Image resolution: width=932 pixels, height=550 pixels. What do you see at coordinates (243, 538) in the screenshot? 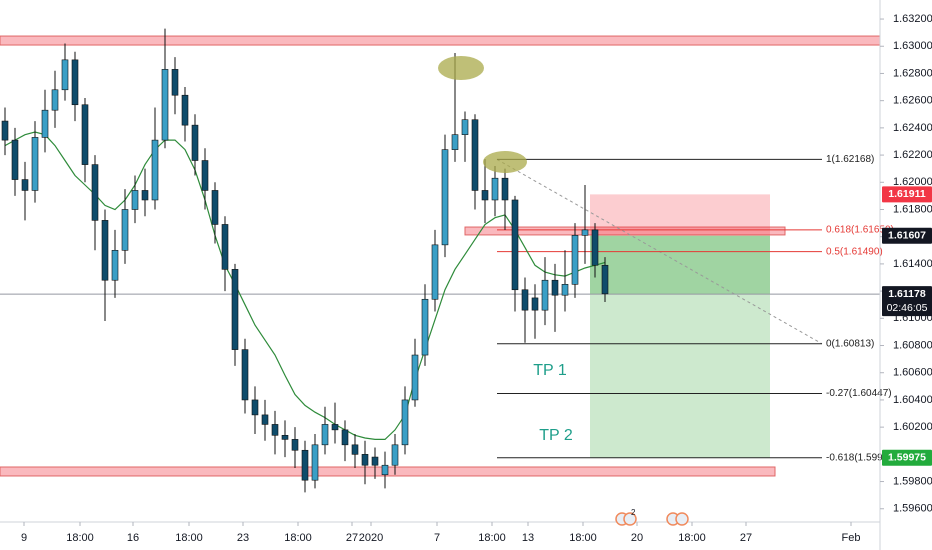
I see `x-tick-label: 23` at bounding box center [243, 538].